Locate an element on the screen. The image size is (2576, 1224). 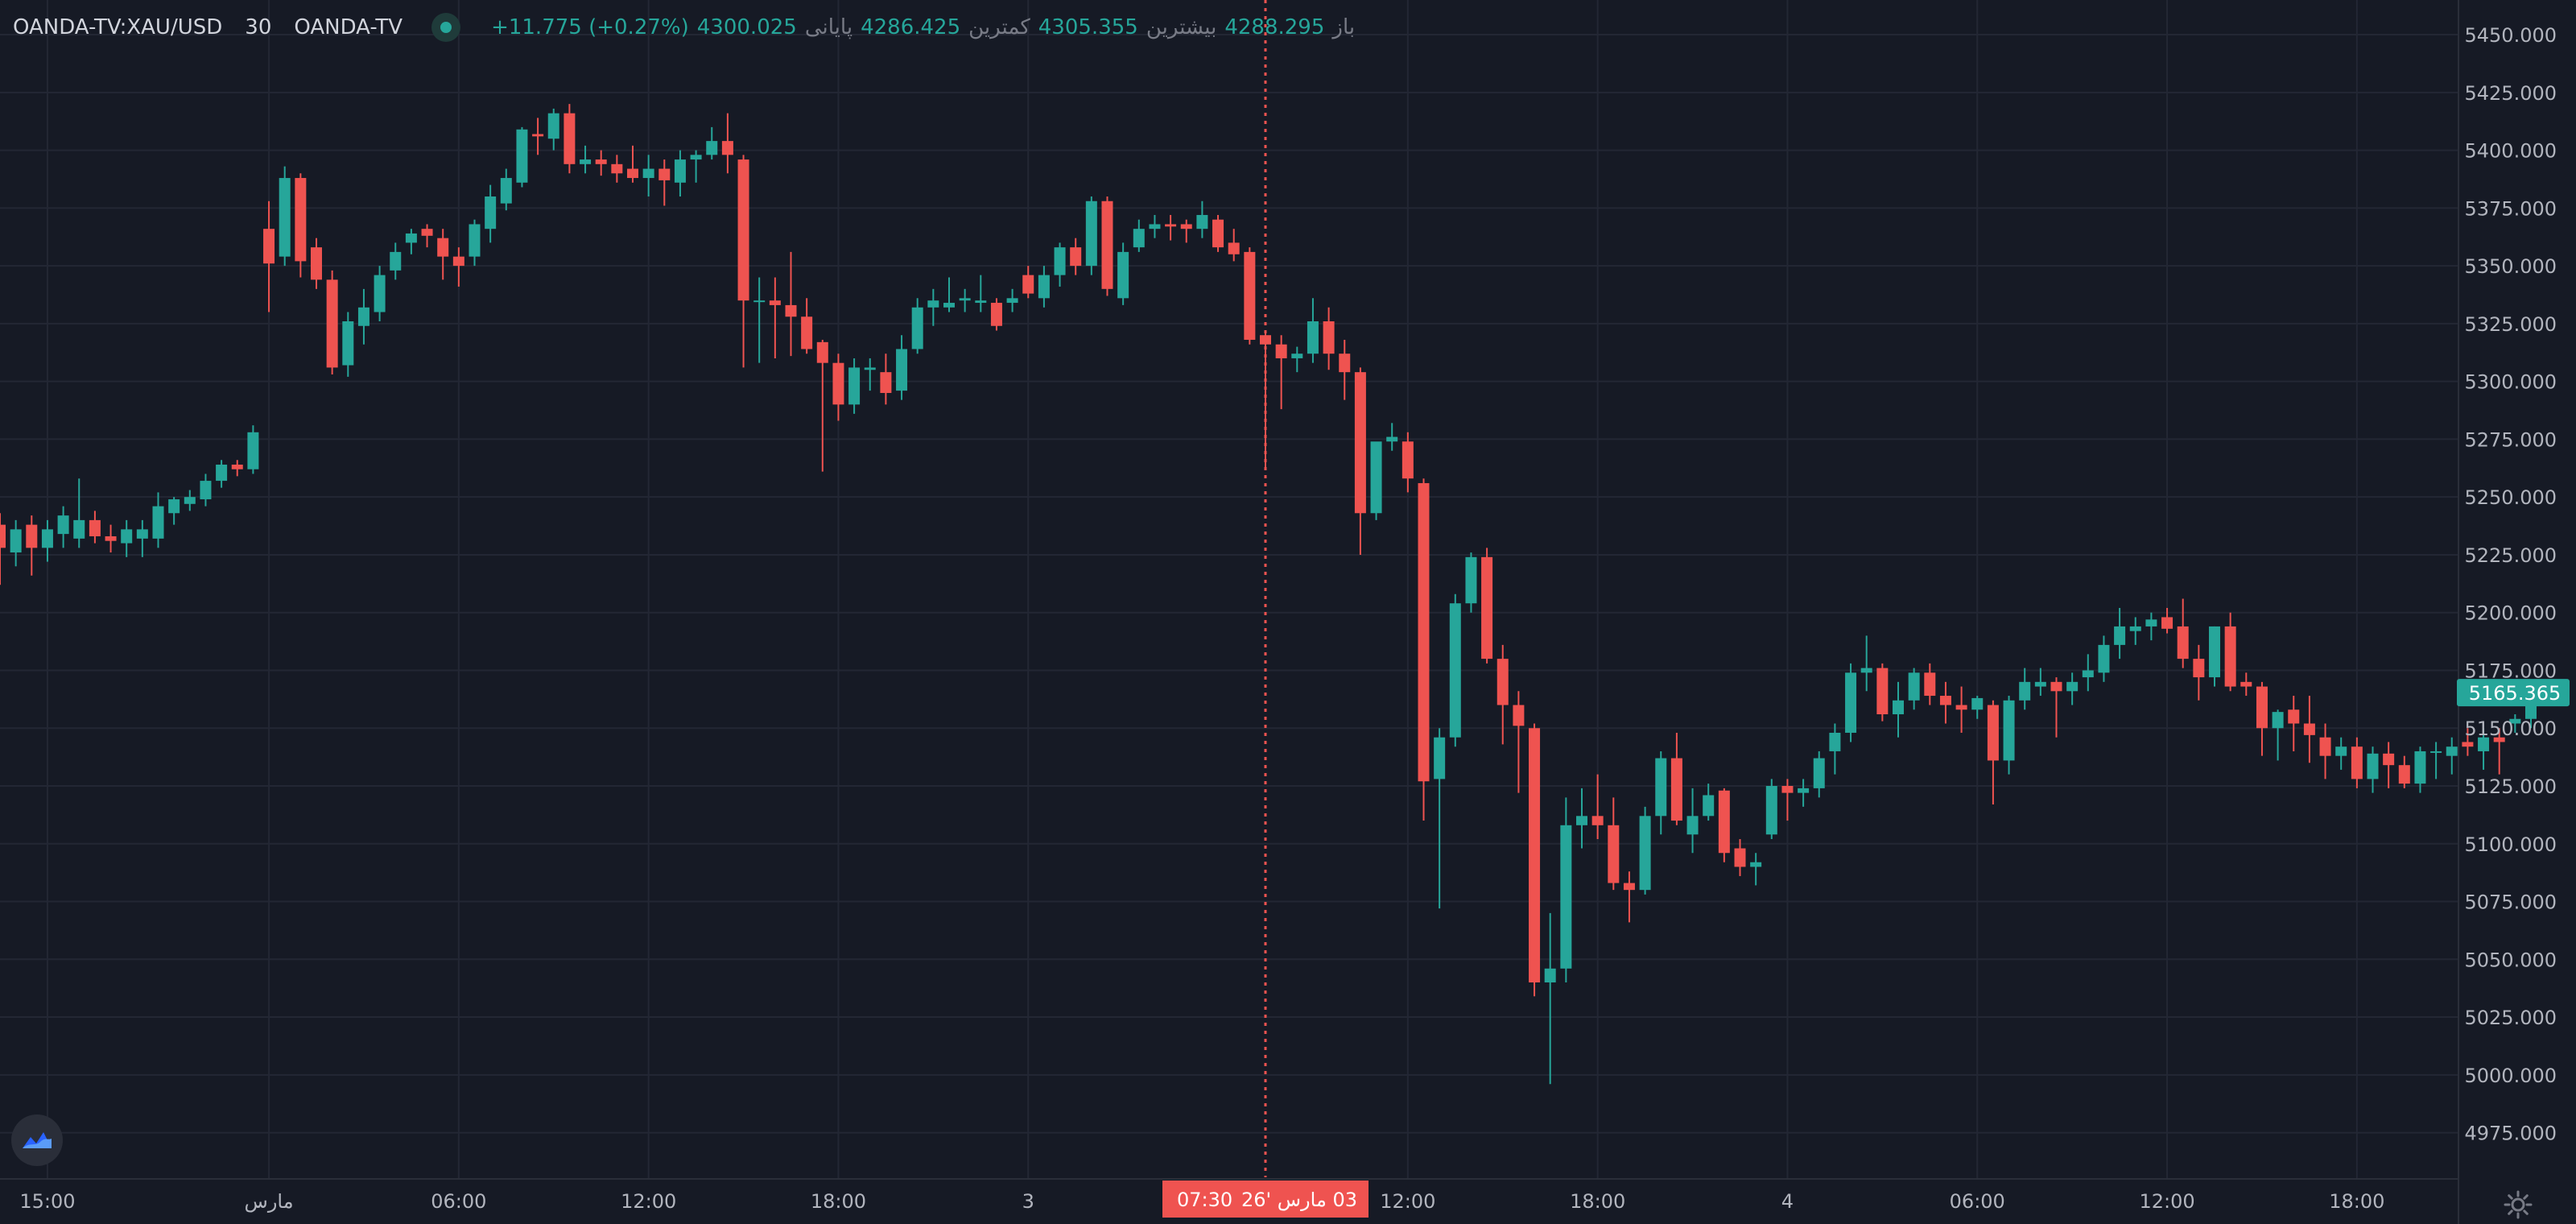
interval: 30 is located at coordinates (258, 27).